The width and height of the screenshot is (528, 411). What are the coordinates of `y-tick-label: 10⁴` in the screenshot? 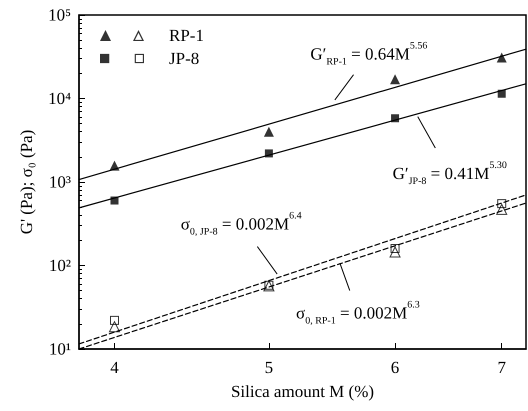 It's located at (60, 98).